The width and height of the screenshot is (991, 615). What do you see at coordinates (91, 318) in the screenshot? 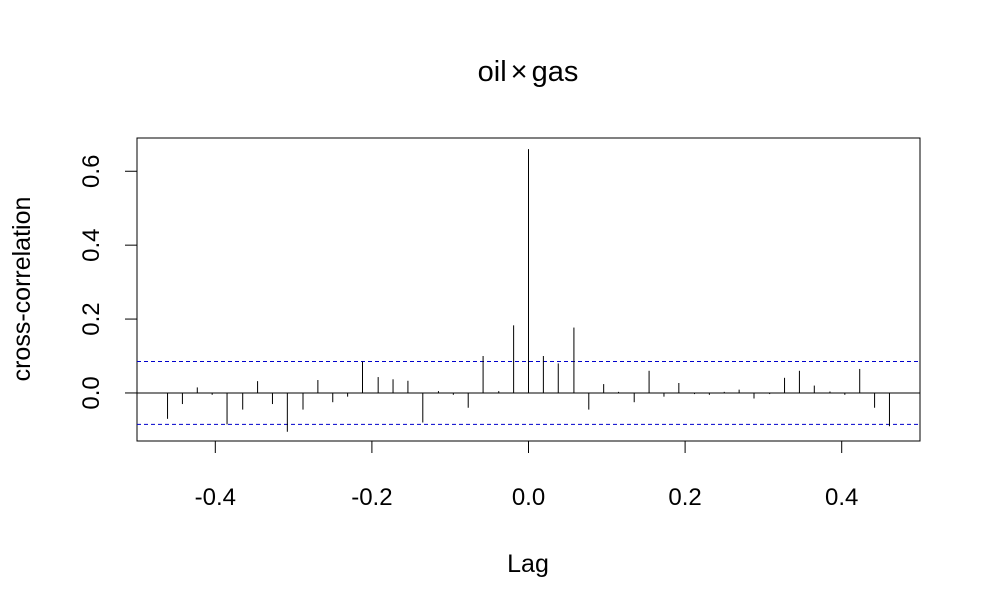
I see `y-tick-label: 0.2` at bounding box center [91, 318].